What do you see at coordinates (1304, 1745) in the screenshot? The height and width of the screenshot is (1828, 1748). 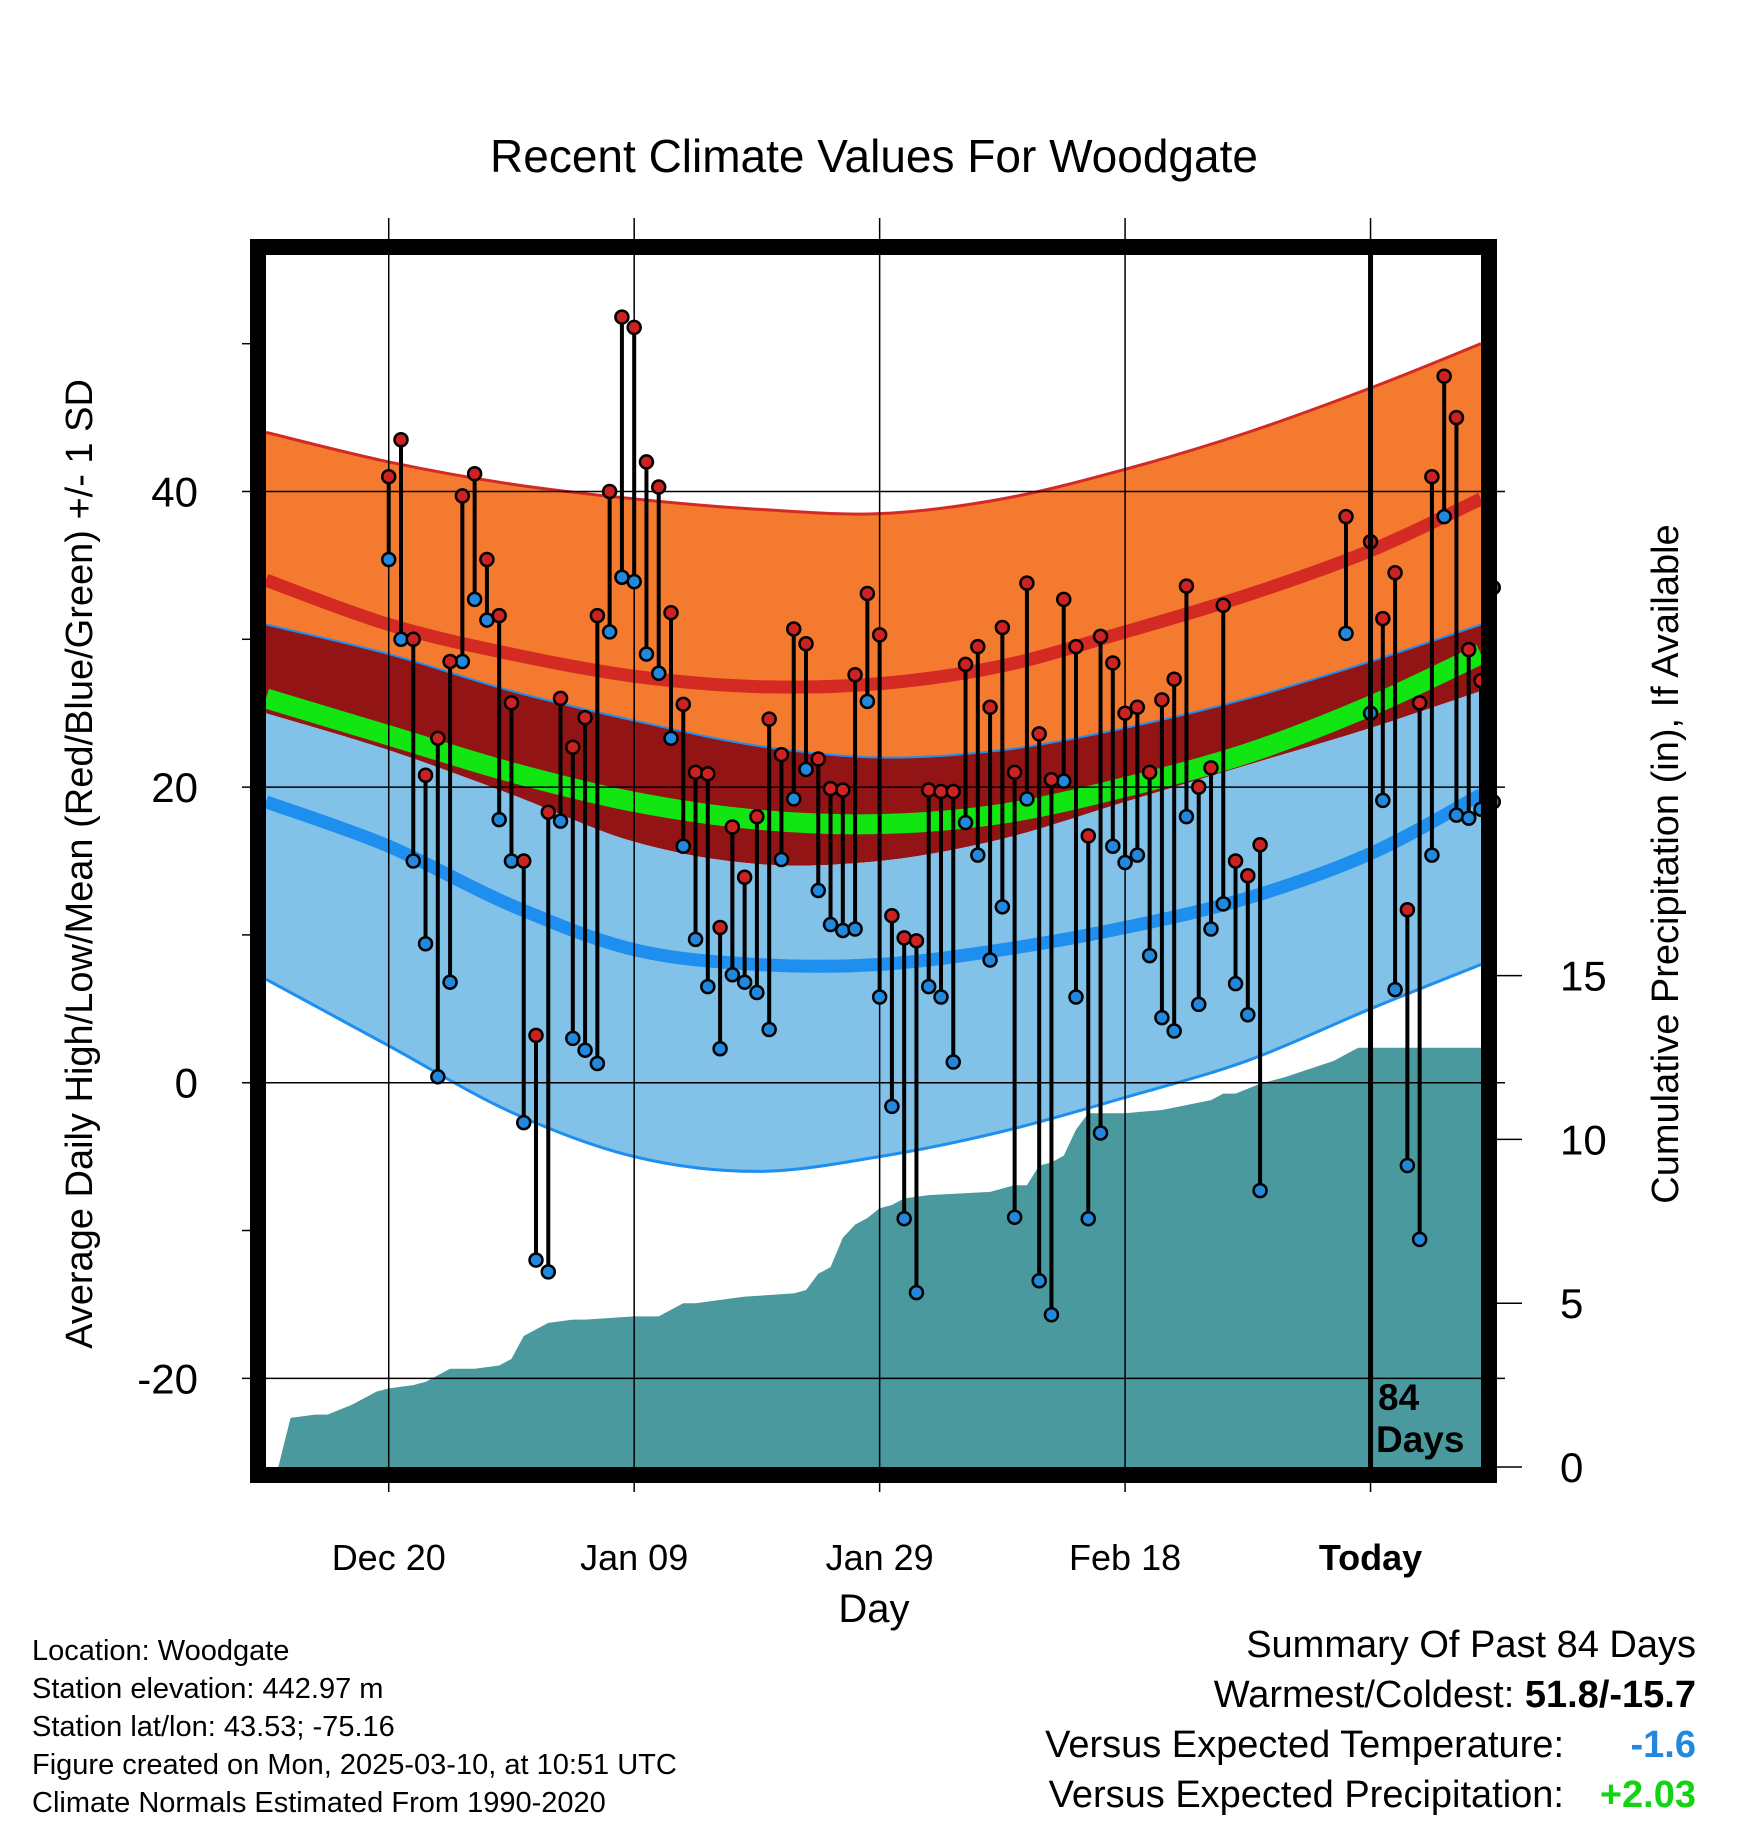 I see `temp-label: Versus Expected Temperature:` at bounding box center [1304, 1745].